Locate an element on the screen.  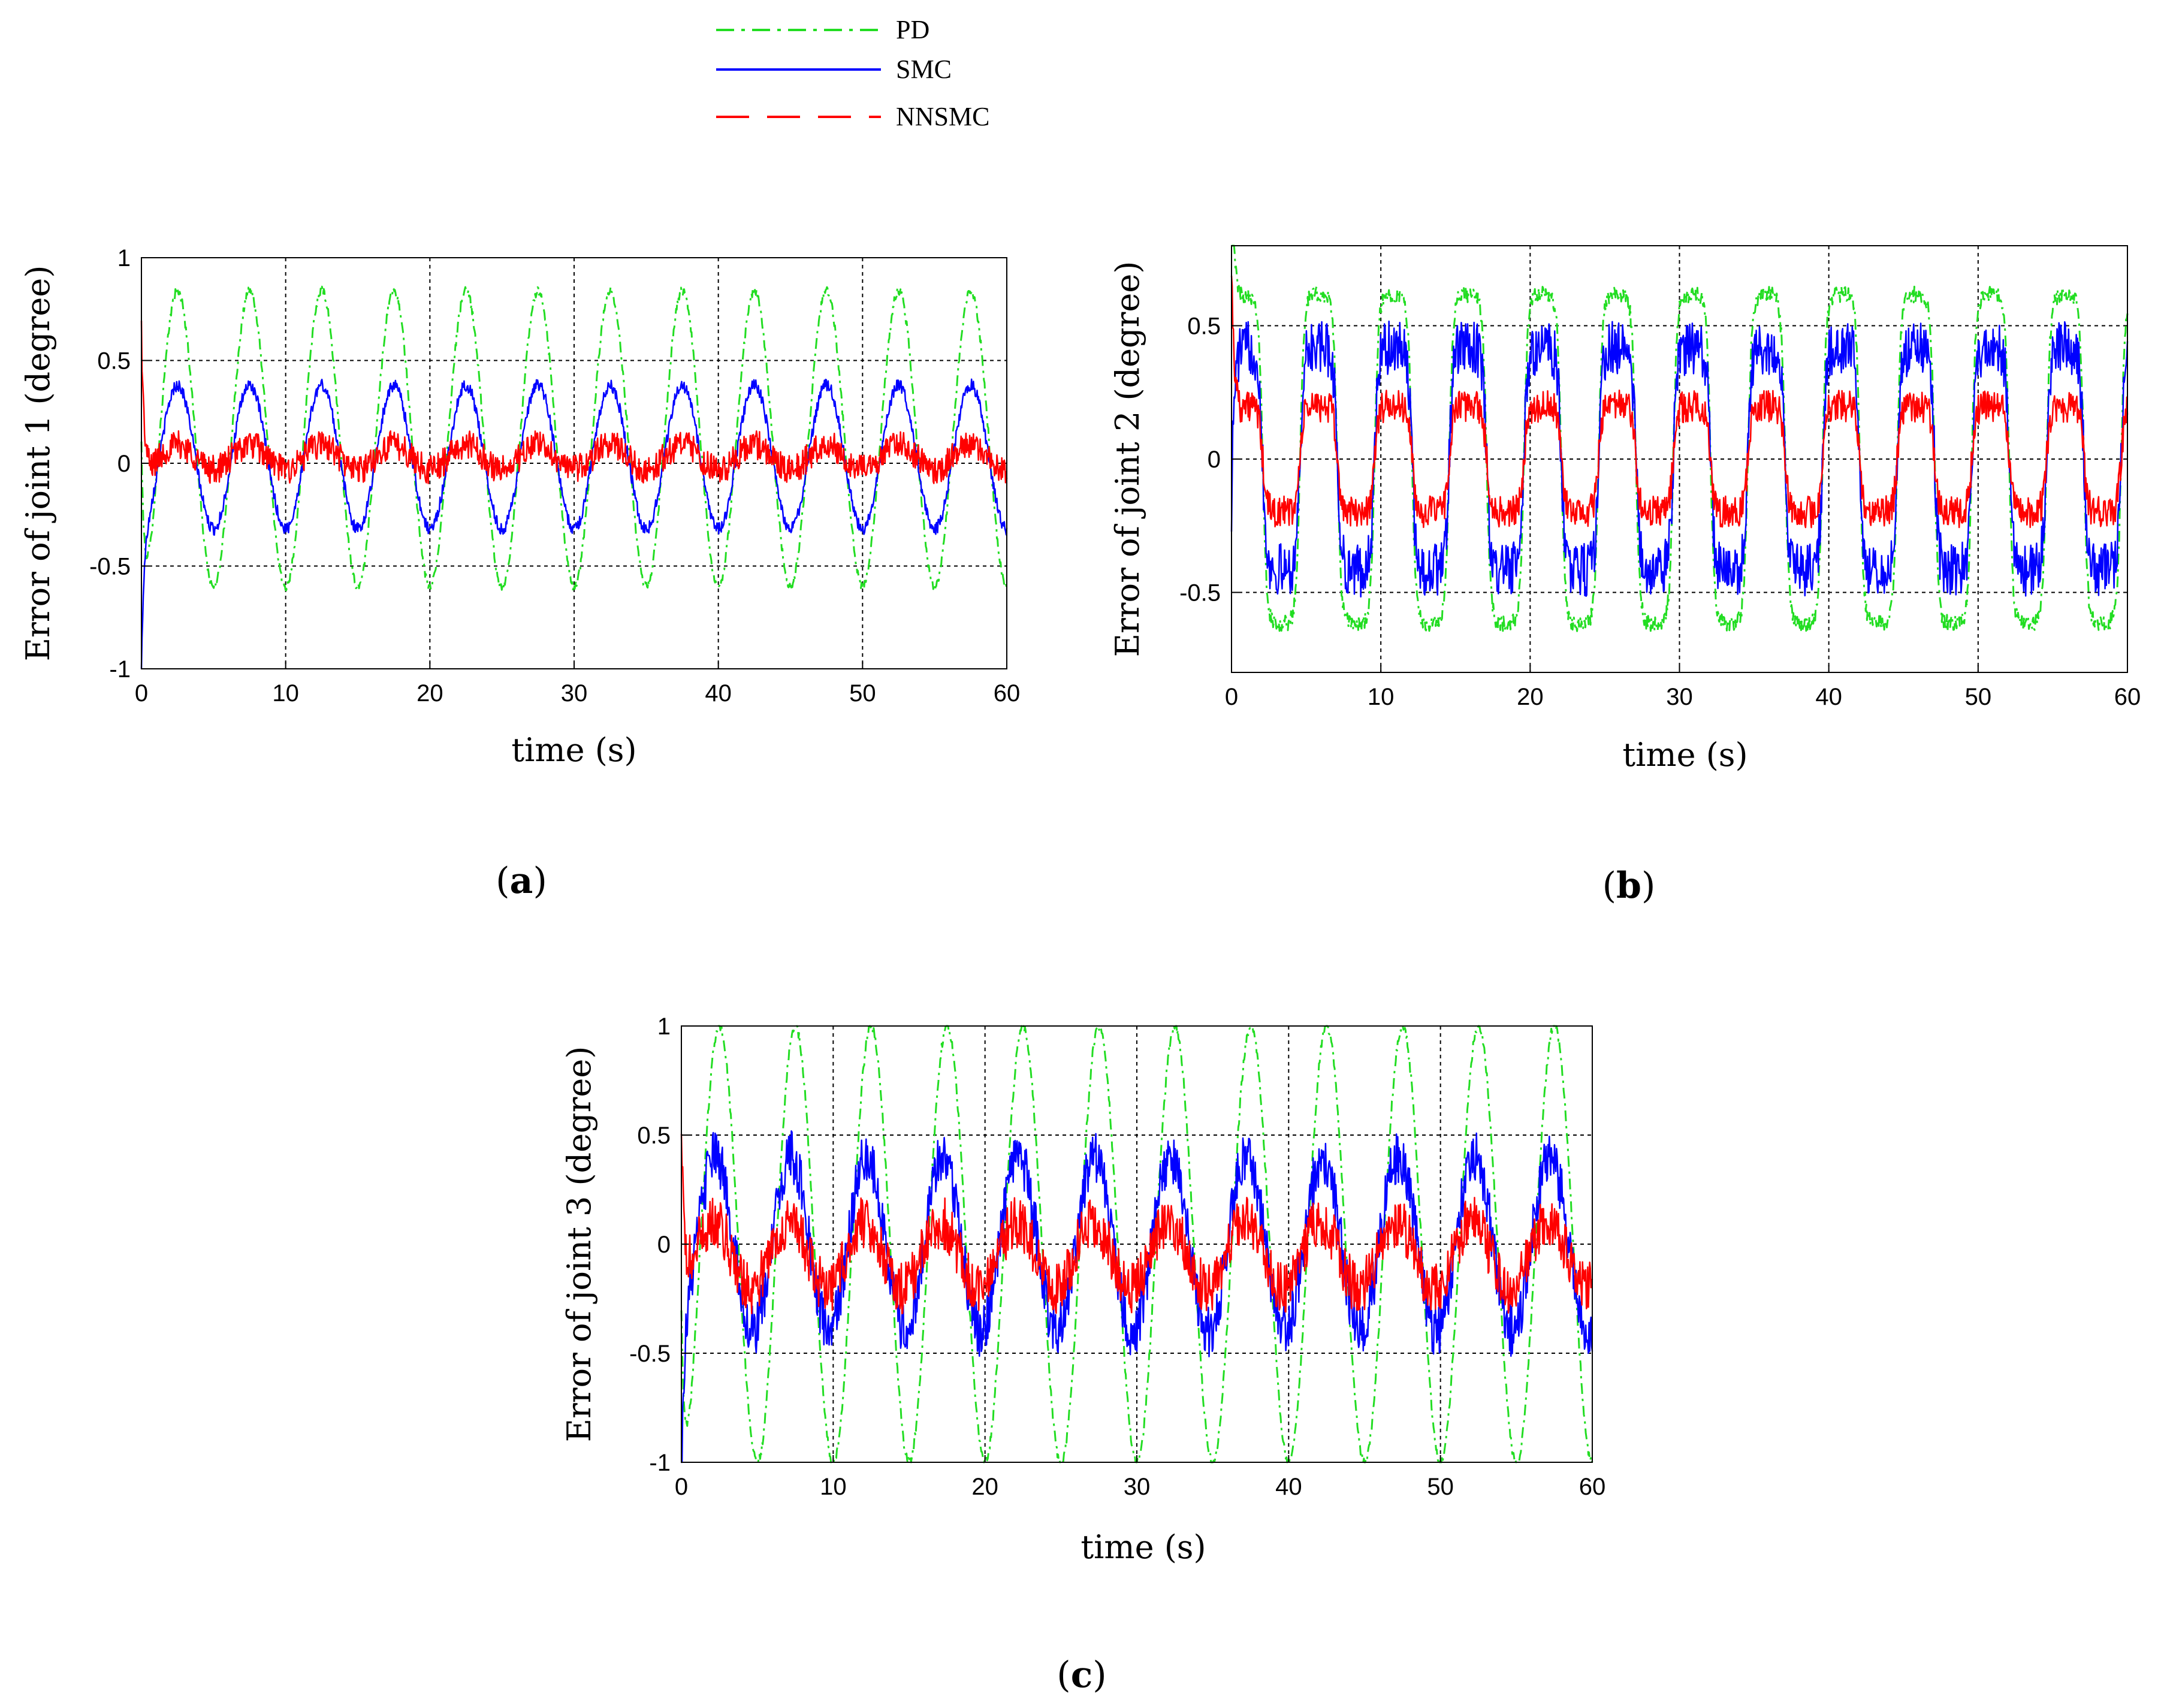
panel-b-series-smc is located at coordinates (1679, 459).